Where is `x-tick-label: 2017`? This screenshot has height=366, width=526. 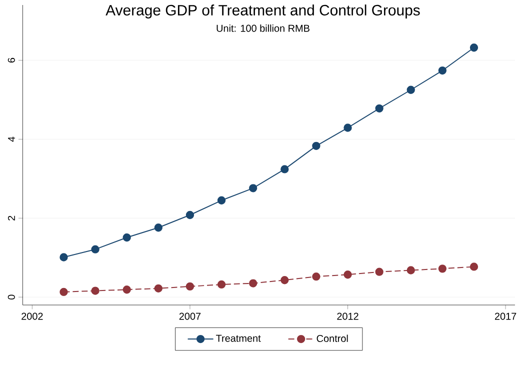
x-tick-label: 2017 is located at coordinates (505, 316).